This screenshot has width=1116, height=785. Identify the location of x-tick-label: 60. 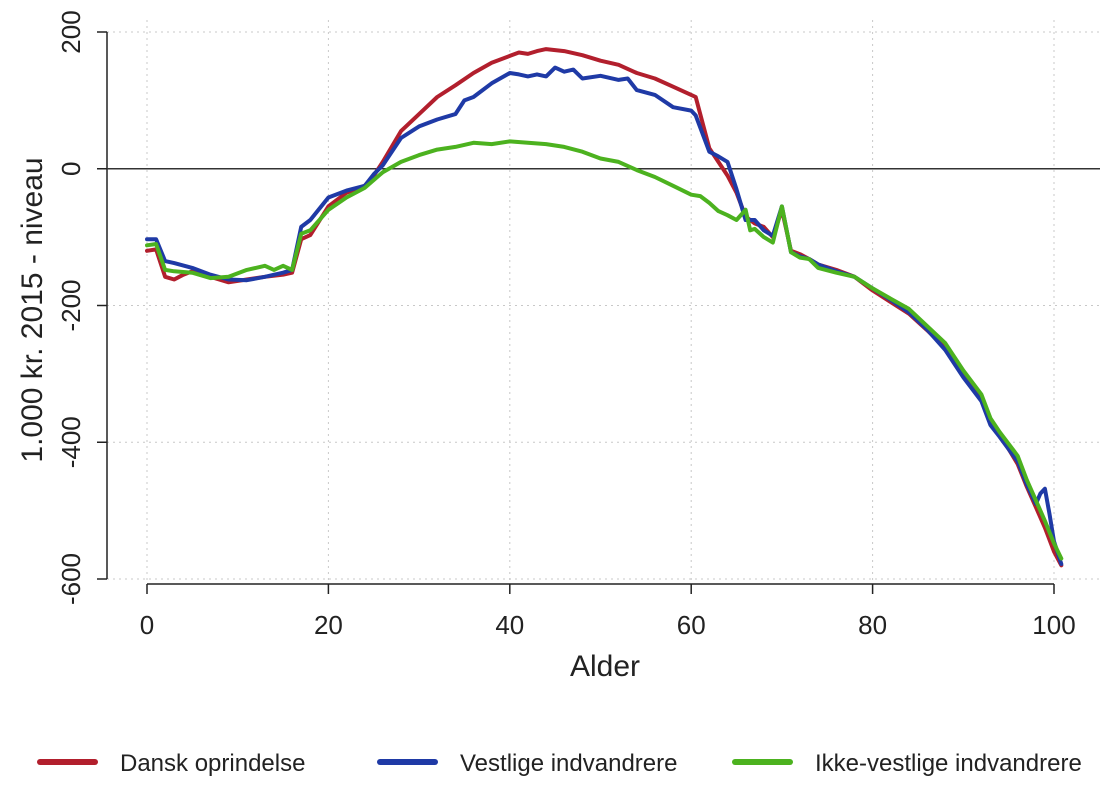
(691, 625).